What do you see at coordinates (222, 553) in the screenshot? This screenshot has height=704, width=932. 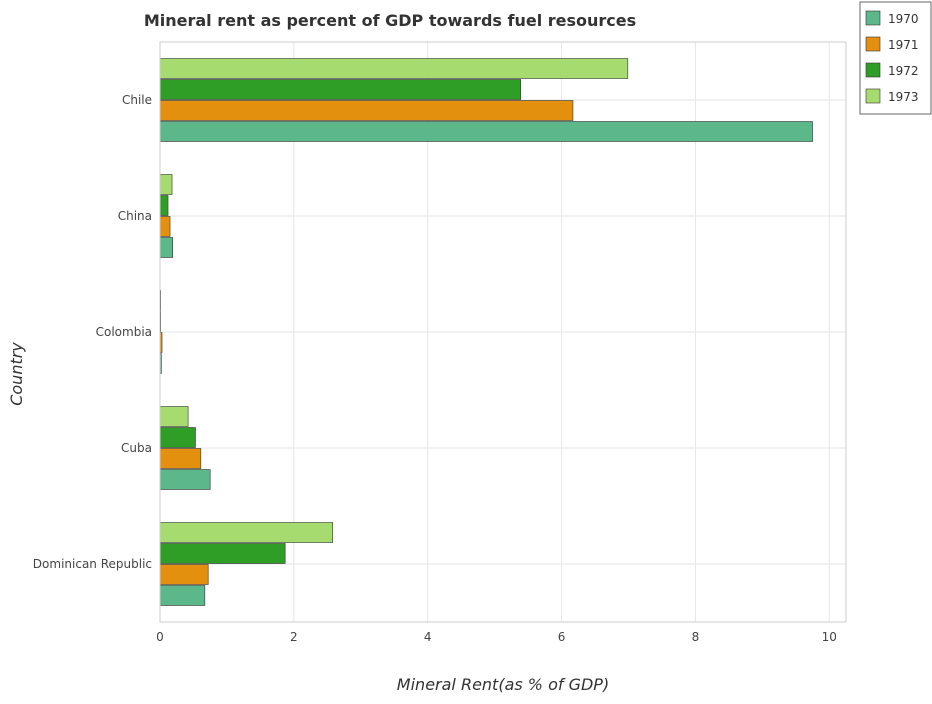 I see `bar-1972-dominican-republic` at bounding box center [222, 553].